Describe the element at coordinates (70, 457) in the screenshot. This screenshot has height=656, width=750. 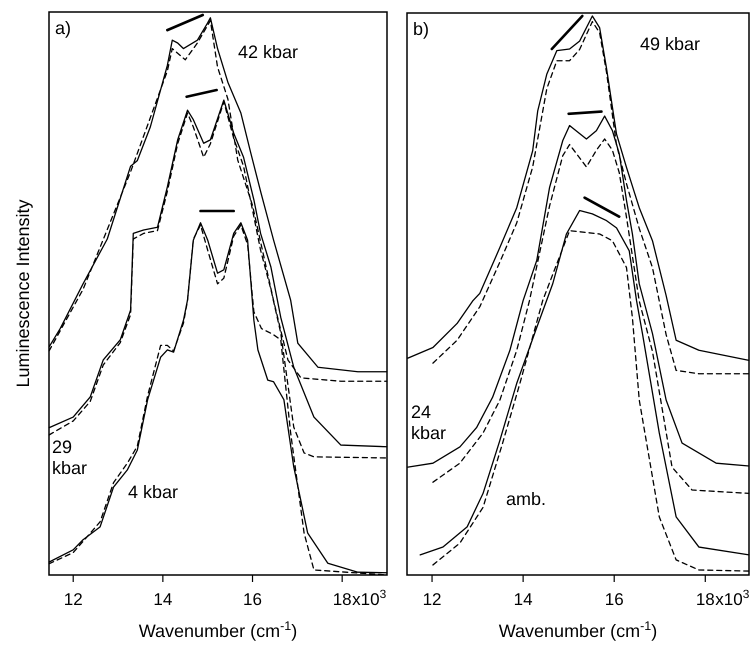
I see `series-label: 29 kbar` at that location.